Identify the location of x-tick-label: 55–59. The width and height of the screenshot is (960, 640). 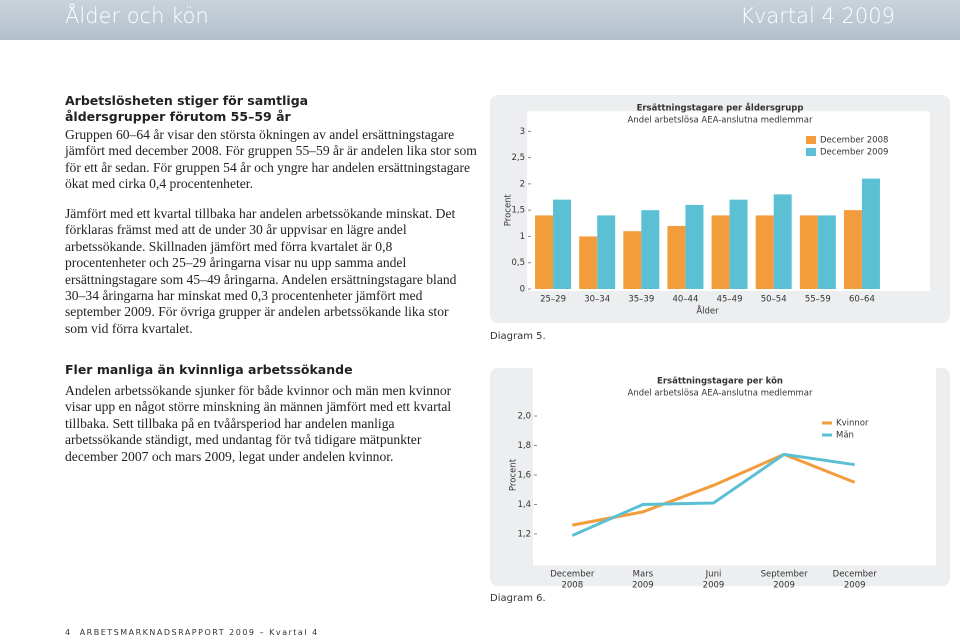
(818, 300).